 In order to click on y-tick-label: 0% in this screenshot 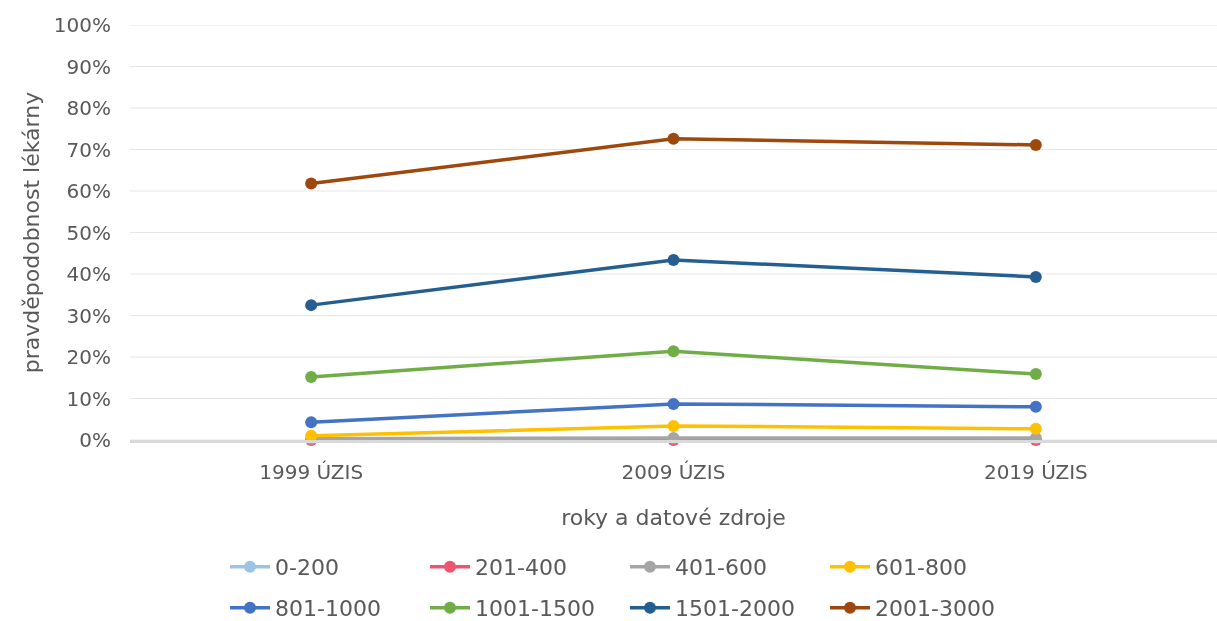, I will do `click(95, 440)`.